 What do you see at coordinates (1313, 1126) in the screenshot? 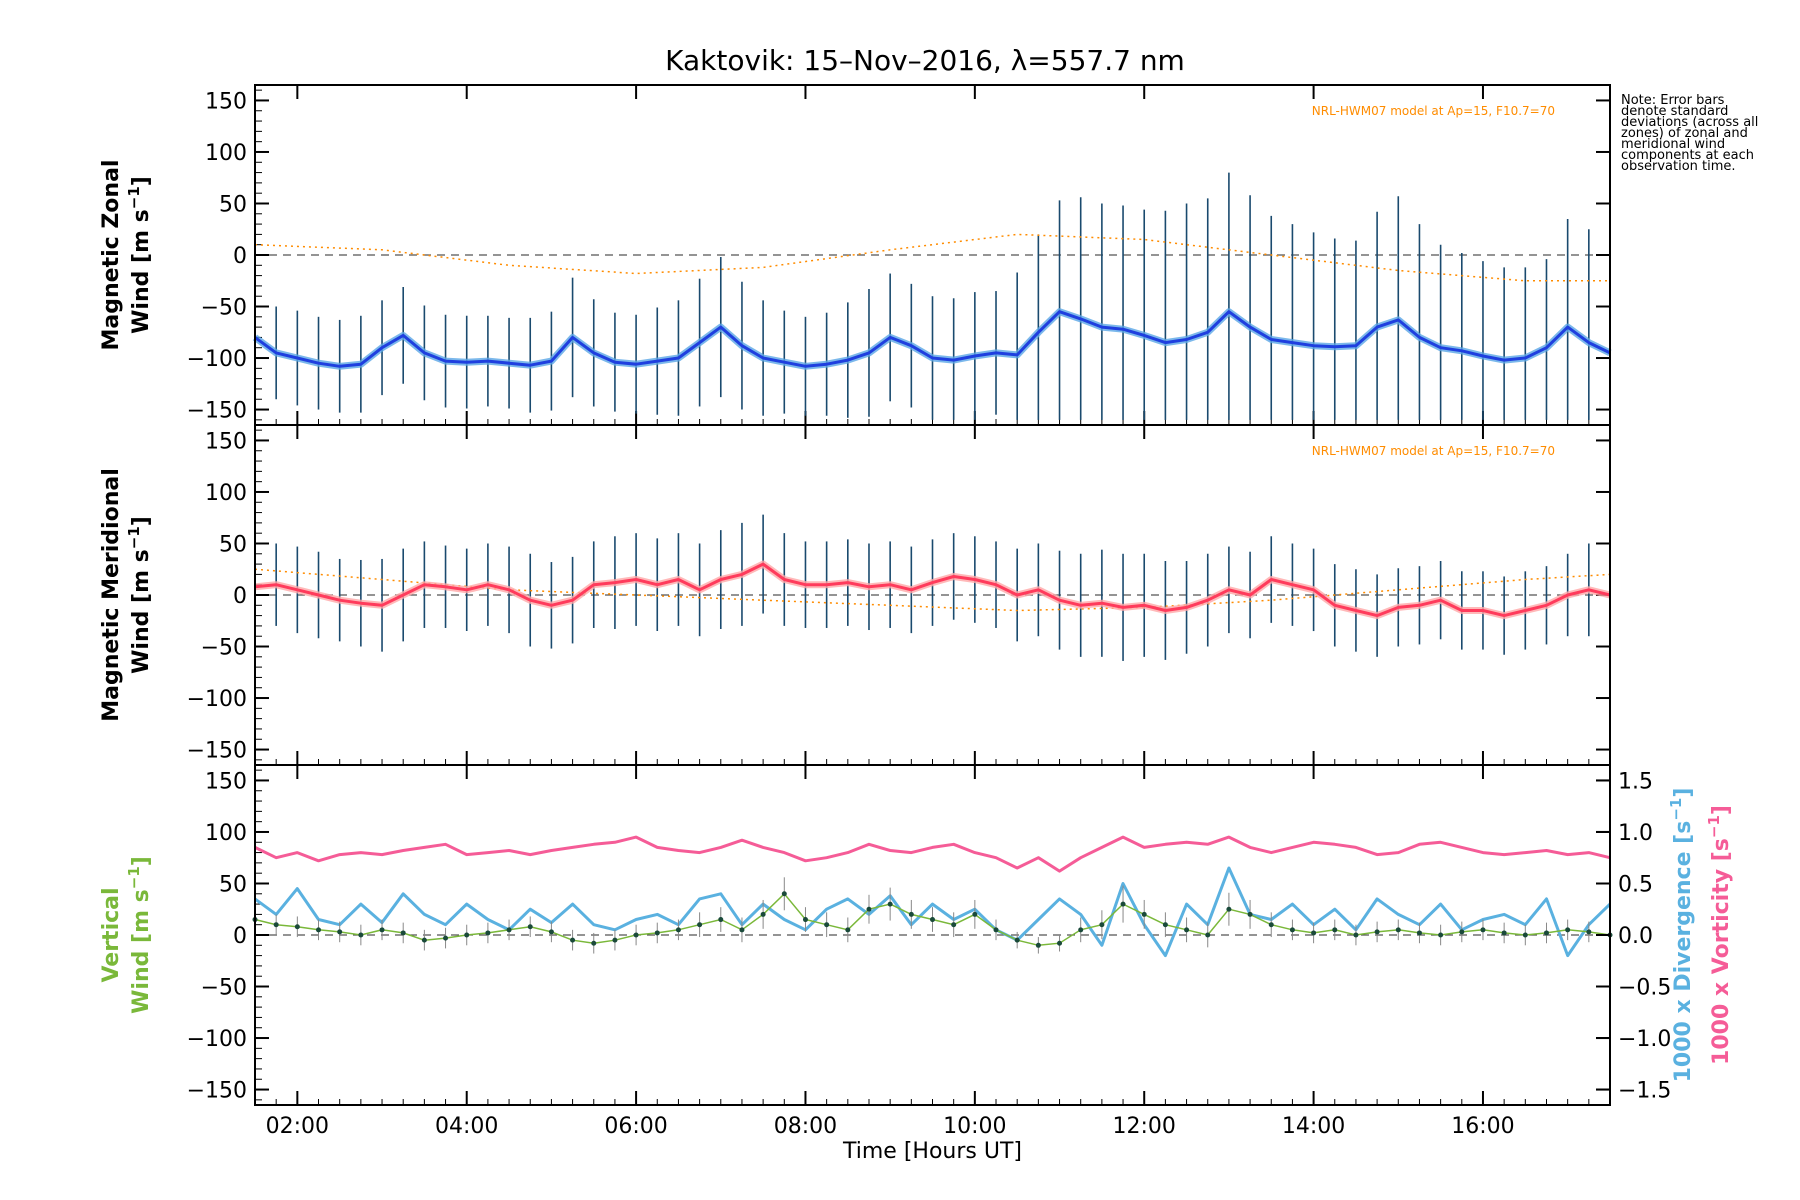
I see `x-tick-label: 14:00` at bounding box center [1313, 1126].